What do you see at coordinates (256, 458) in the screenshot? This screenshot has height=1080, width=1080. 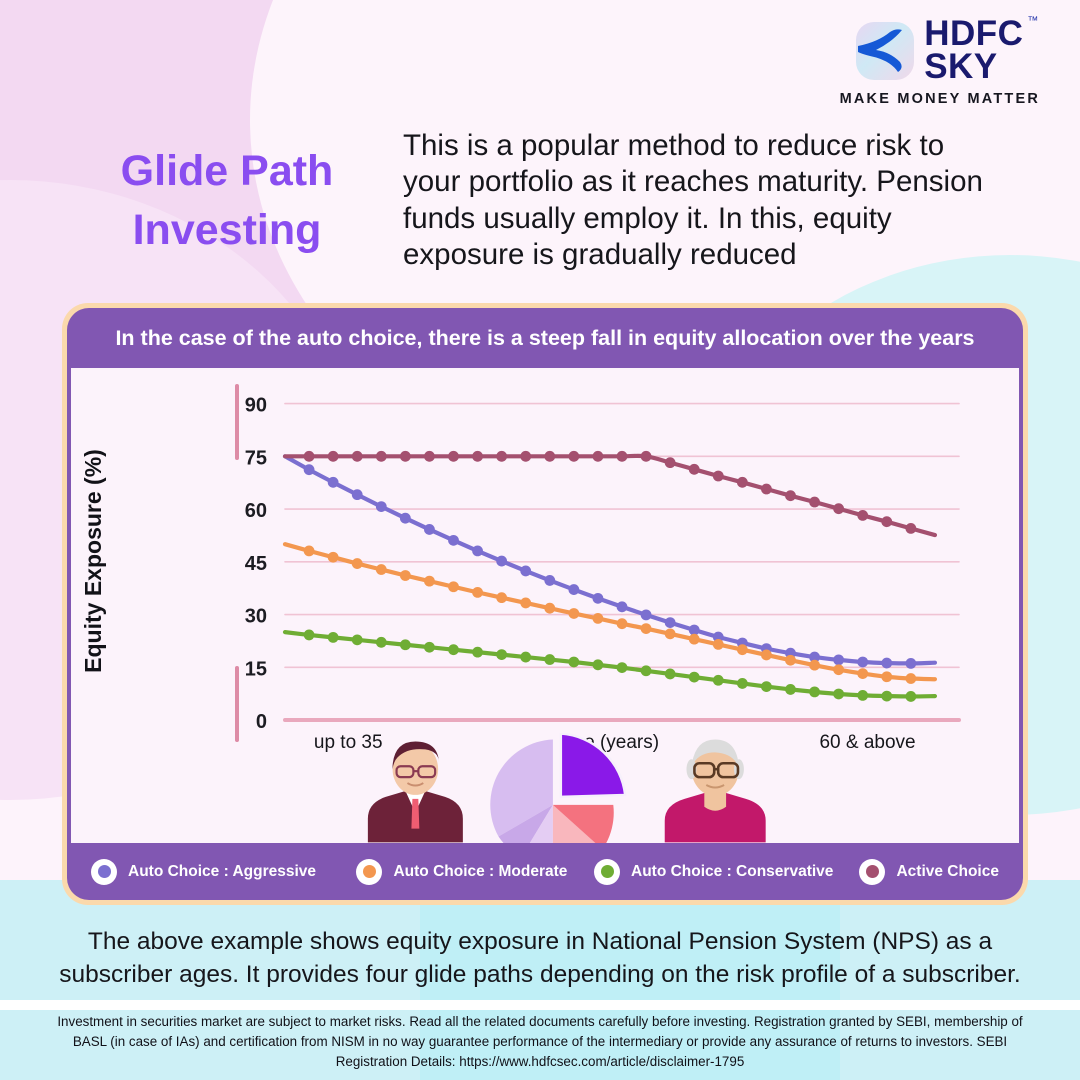 I see `svg-text: 75` at bounding box center [256, 458].